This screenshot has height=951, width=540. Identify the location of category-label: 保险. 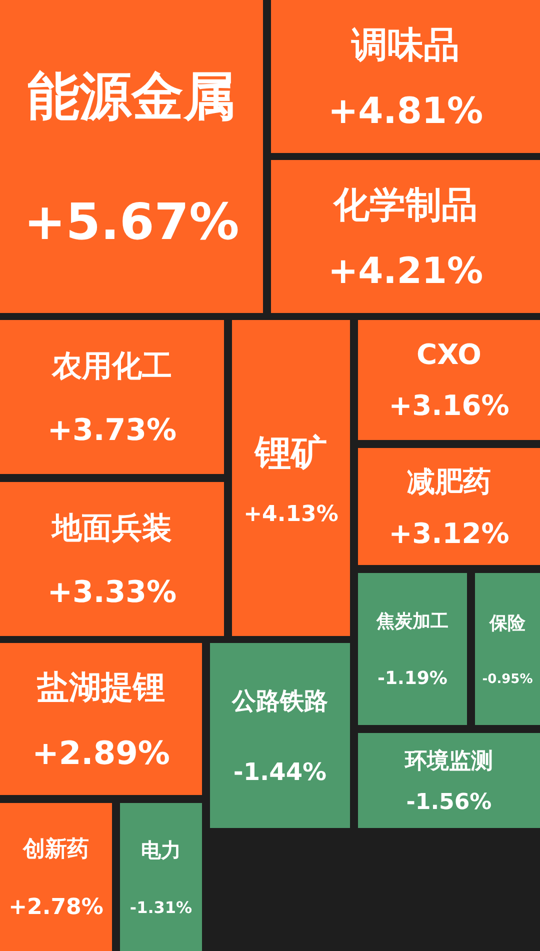
(508, 623).